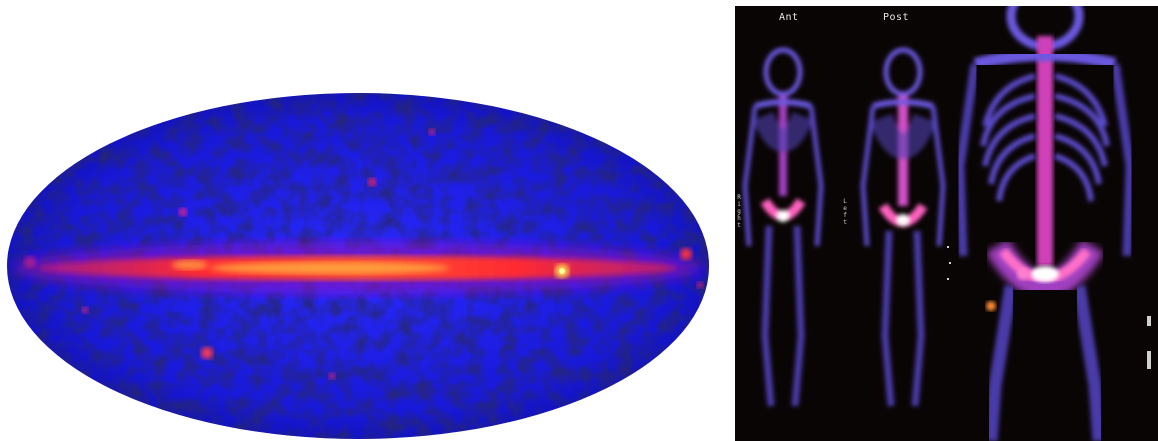  Describe the element at coordinates (845, 212) in the screenshot. I see `left-side-label: Left` at that location.